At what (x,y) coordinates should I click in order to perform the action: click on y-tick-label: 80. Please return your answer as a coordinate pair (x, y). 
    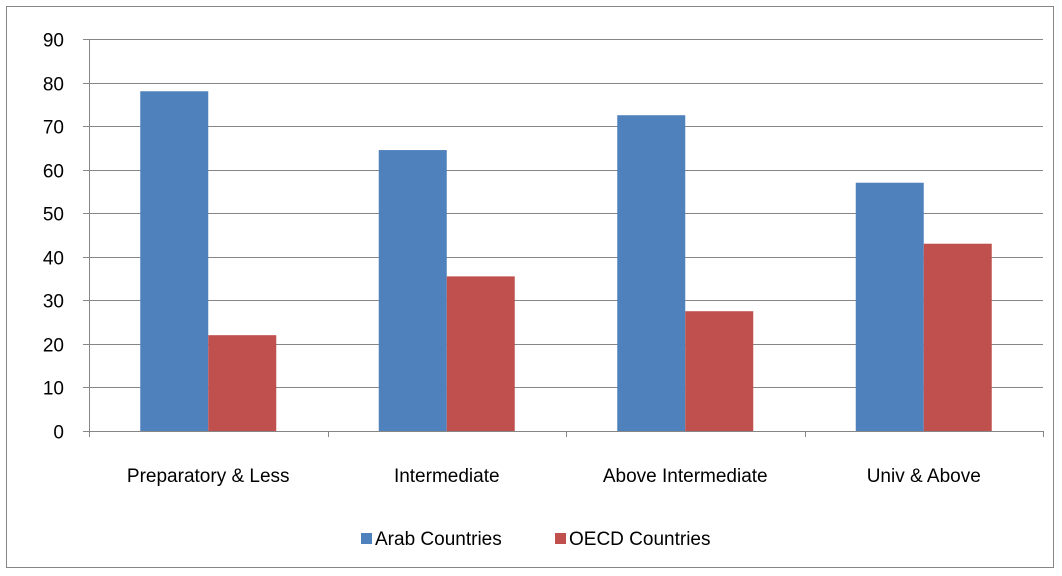
    Looking at the image, I should click on (53, 85).